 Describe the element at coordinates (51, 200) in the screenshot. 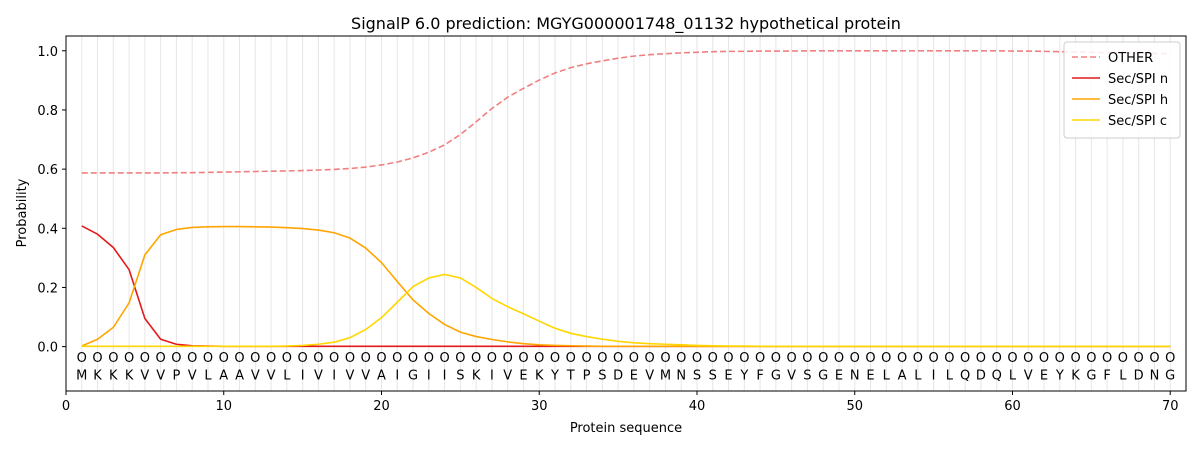

I see `y-axis-ticks: 0.0 0.2 0.4 0.6 0.8 1.0` at that location.